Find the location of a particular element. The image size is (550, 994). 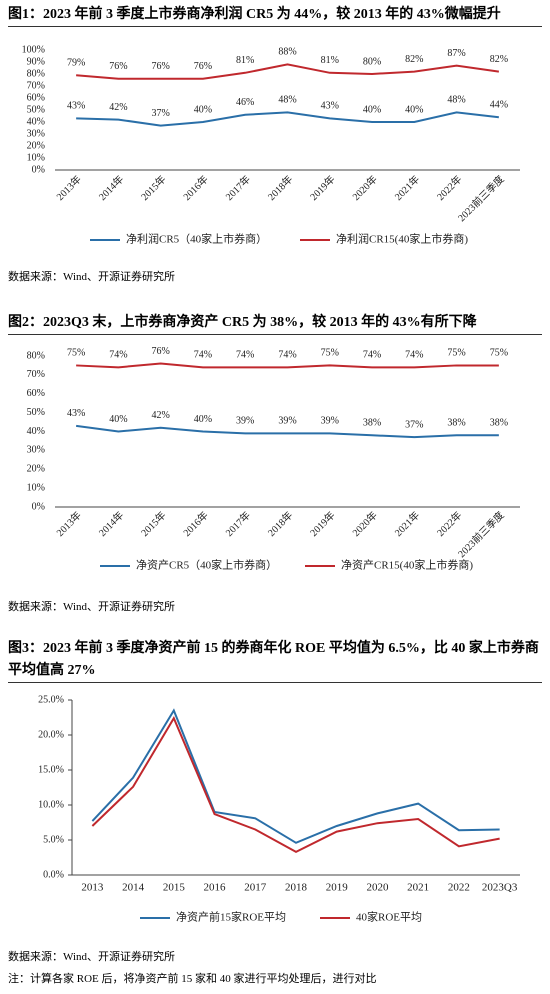

data-label: 80% is located at coordinates (372, 61).